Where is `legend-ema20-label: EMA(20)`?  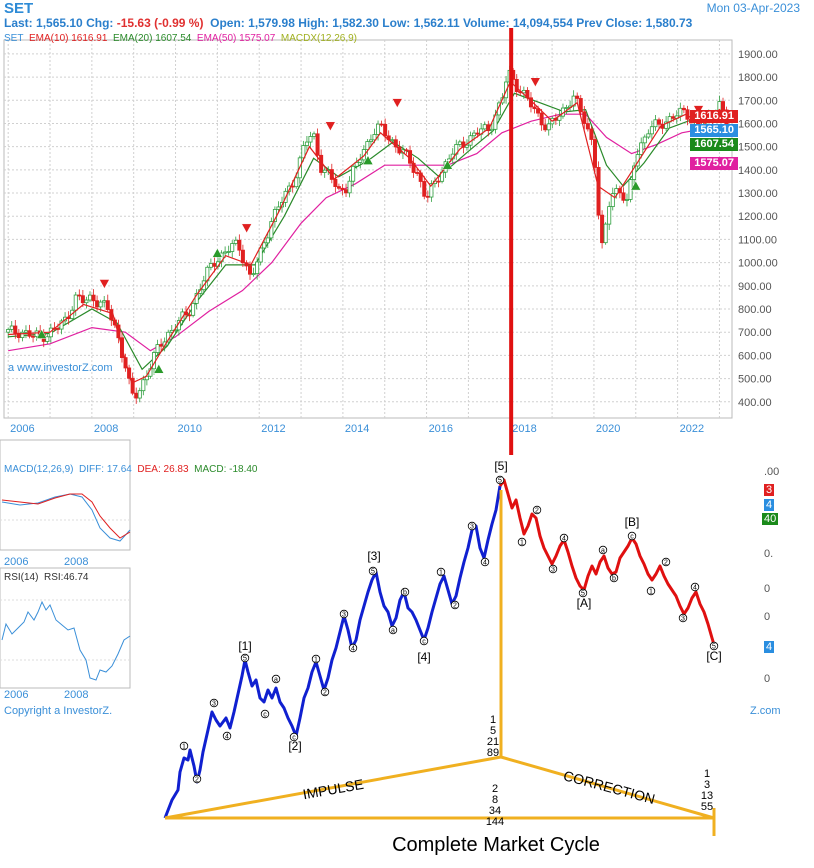
legend-ema20-label: EMA(20) is located at coordinates (132, 38).